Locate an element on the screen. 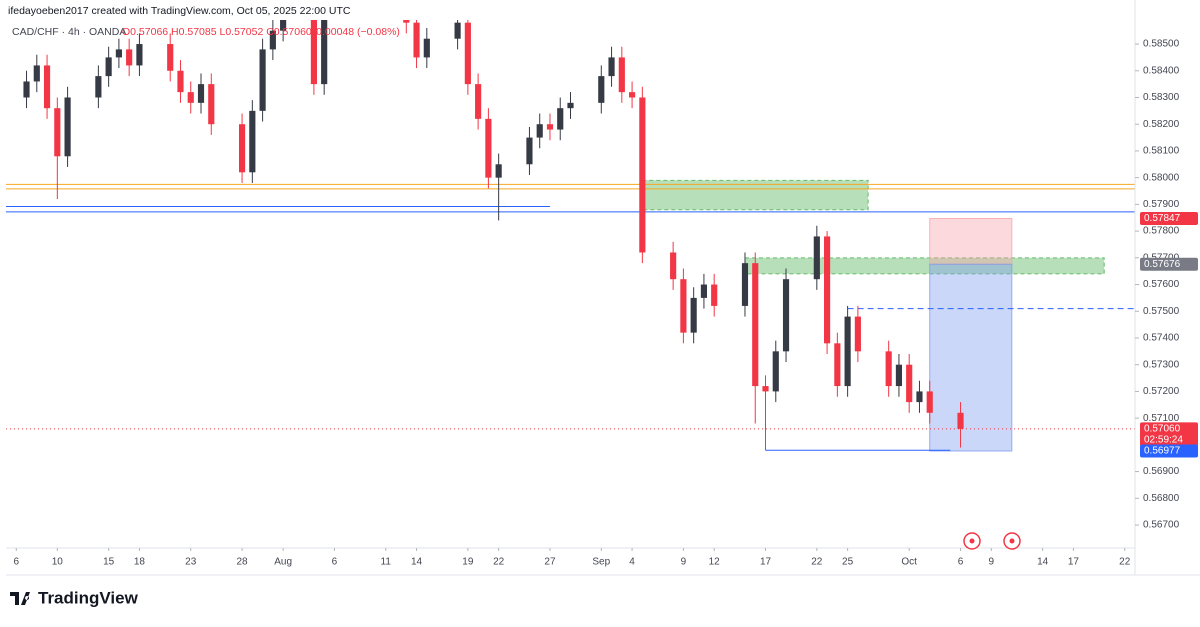  countdown: 02:59:24 is located at coordinates (1163, 439).